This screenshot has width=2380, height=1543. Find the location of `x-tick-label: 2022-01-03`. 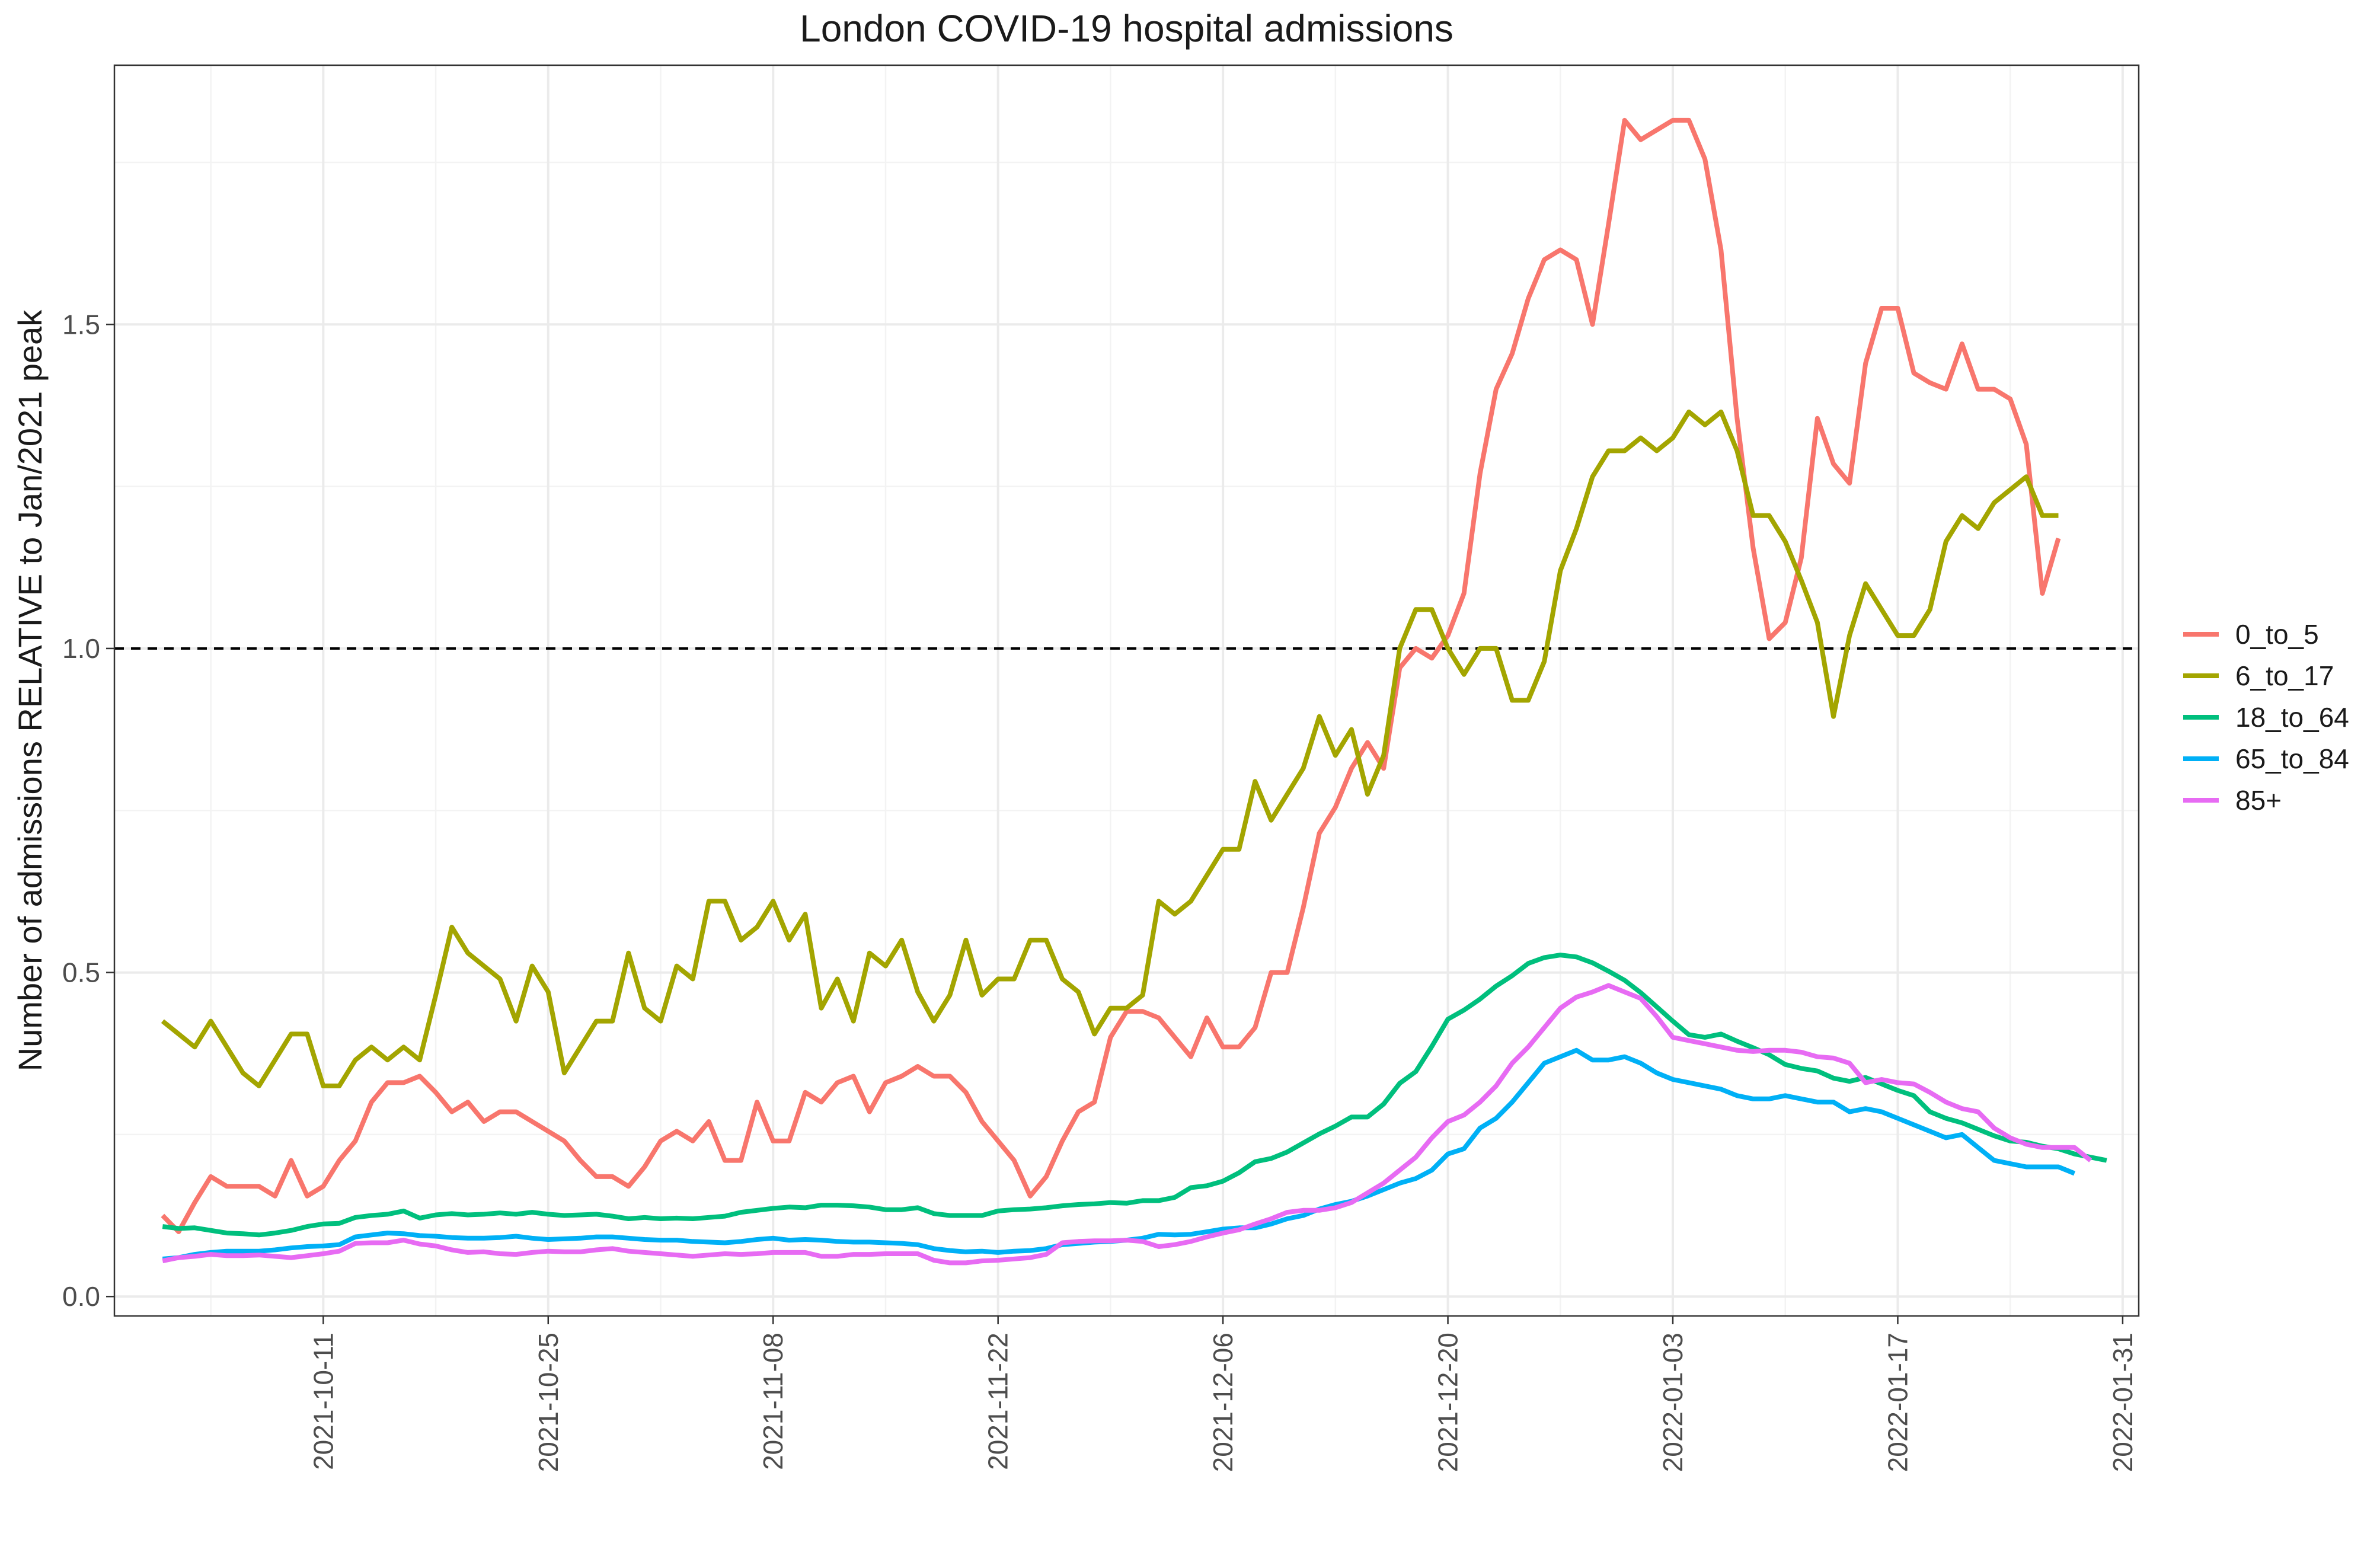

x-tick-label: 2022-01-03 is located at coordinates (1673, 1402).